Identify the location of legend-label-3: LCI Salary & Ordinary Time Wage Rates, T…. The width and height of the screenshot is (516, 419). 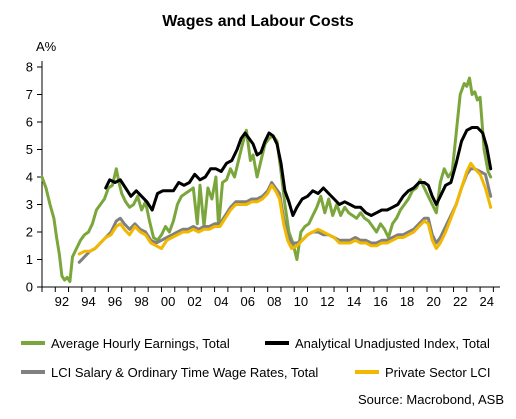
(184, 372).